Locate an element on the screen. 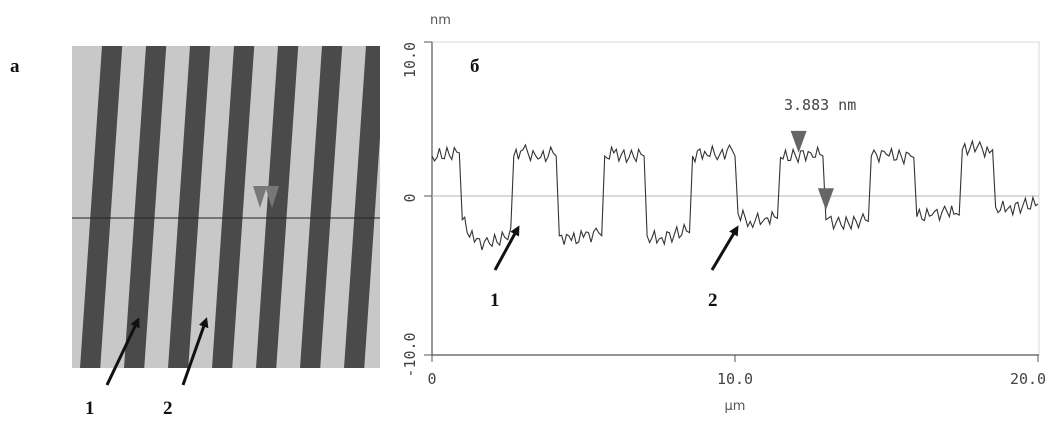  afm-arrow-2-label: 2 is located at coordinates (168, 408).